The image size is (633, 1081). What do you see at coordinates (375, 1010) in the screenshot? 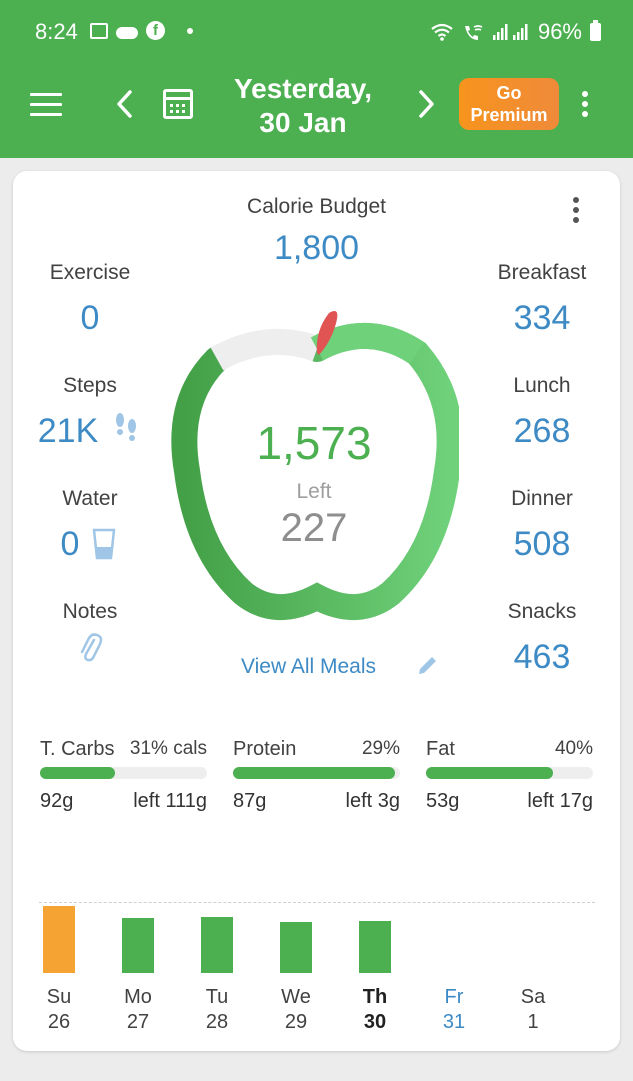
I see `week-day-th: Th 30` at bounding box center [375, 1010].